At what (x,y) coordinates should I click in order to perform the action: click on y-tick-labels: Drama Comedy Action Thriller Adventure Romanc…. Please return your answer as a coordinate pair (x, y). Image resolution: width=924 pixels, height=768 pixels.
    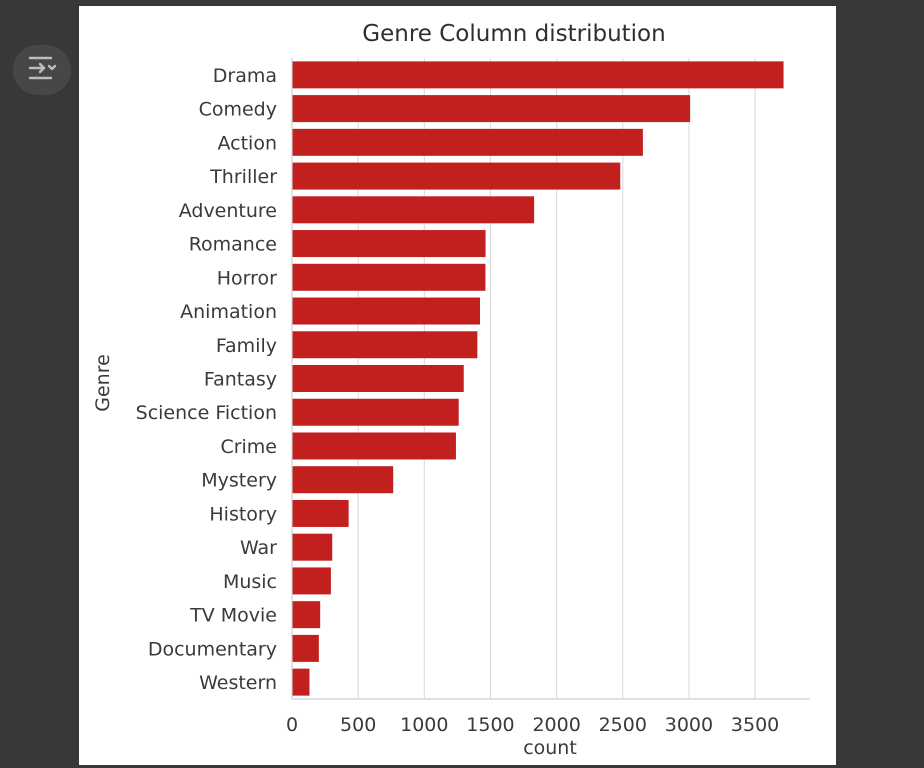
    Looking at the image, I should click on (207, 379).